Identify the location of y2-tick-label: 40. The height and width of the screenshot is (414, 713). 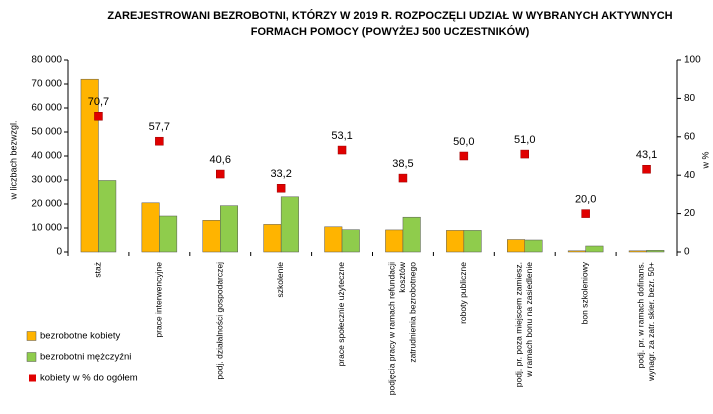
(690, 175).